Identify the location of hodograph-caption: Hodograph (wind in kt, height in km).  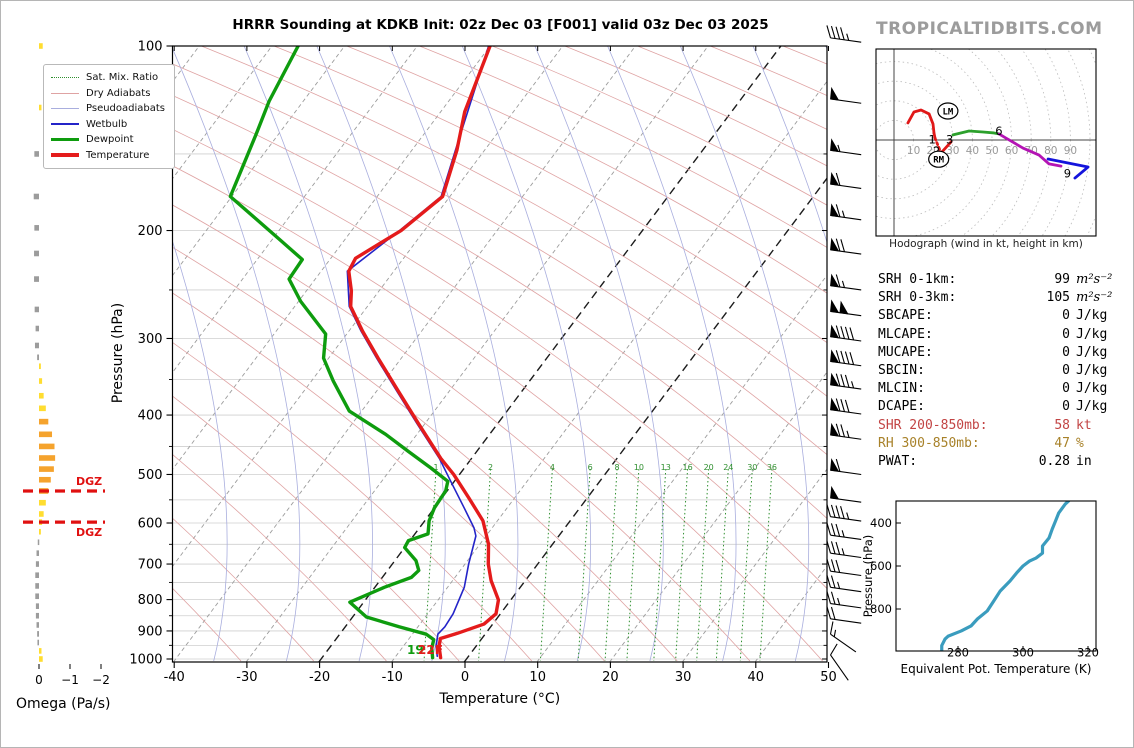
(986, 244).